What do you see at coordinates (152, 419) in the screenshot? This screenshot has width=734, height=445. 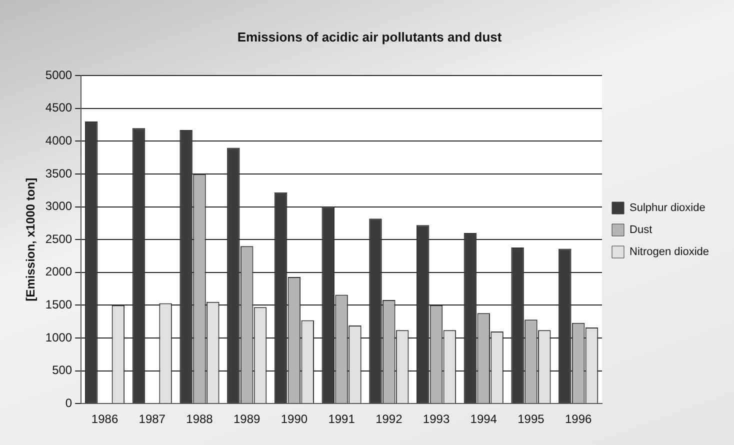 I see `x-tick-label: 1987` at bounding box center [152, 419].